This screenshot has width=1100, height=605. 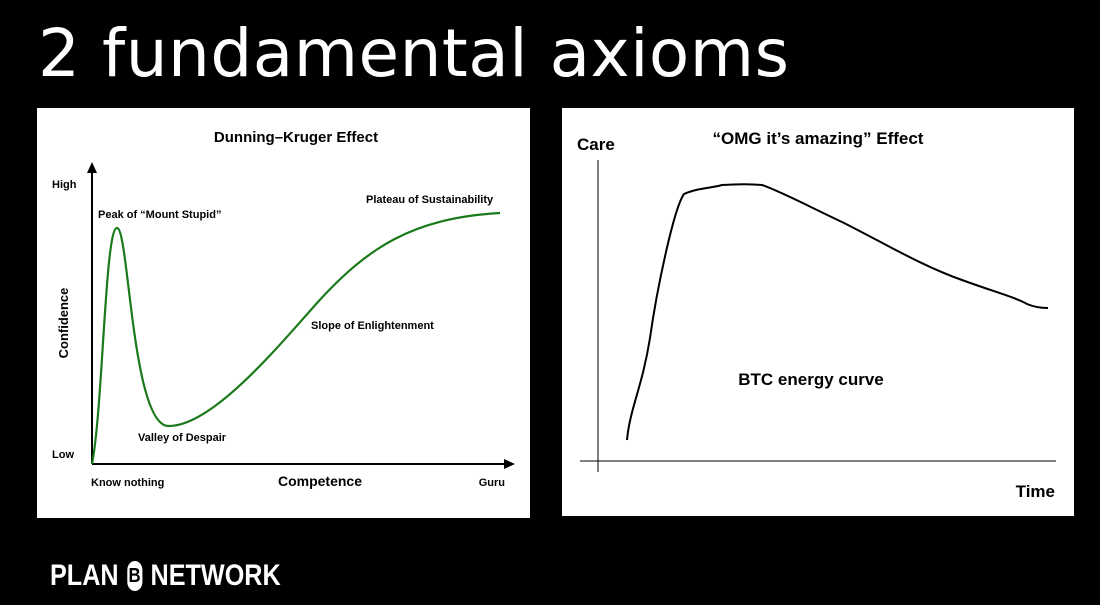 I want to click on dk-y-low-label: Low, so click(x=63, y=455).